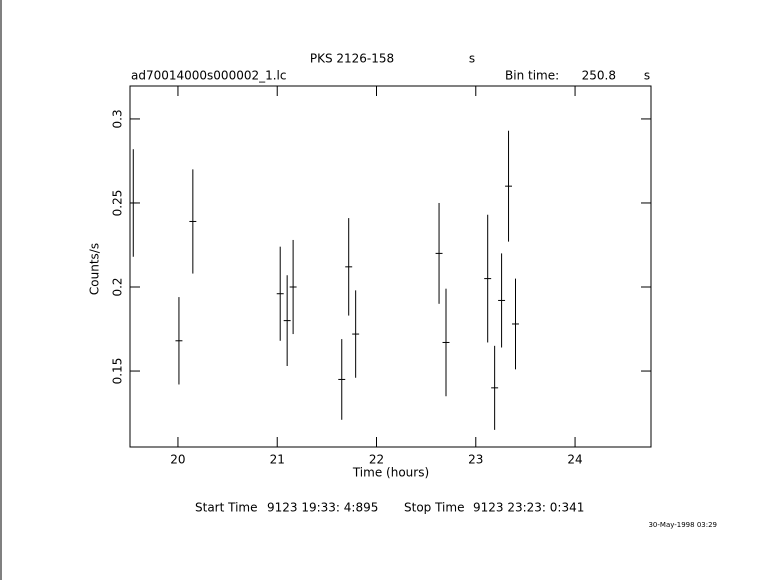  Describe the element at coordinates (352, 59) in the screenshot. I see `chart-title: PKS 2126-158` at that location.